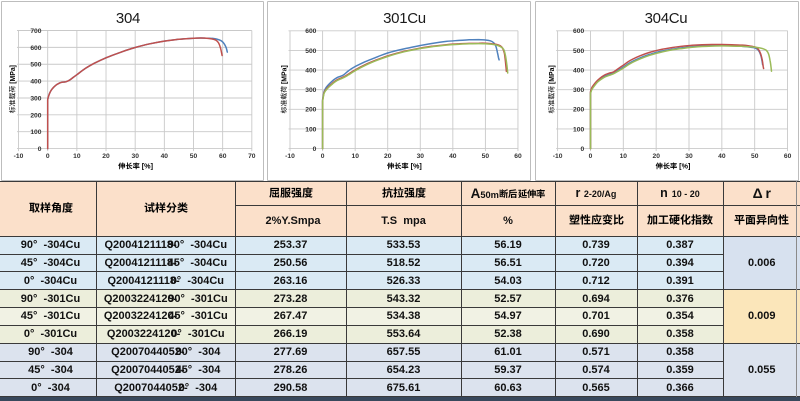 The height and width of the screenshot is (401, 800). I want to click on svg-text: 304Cu, so click(666, 18).